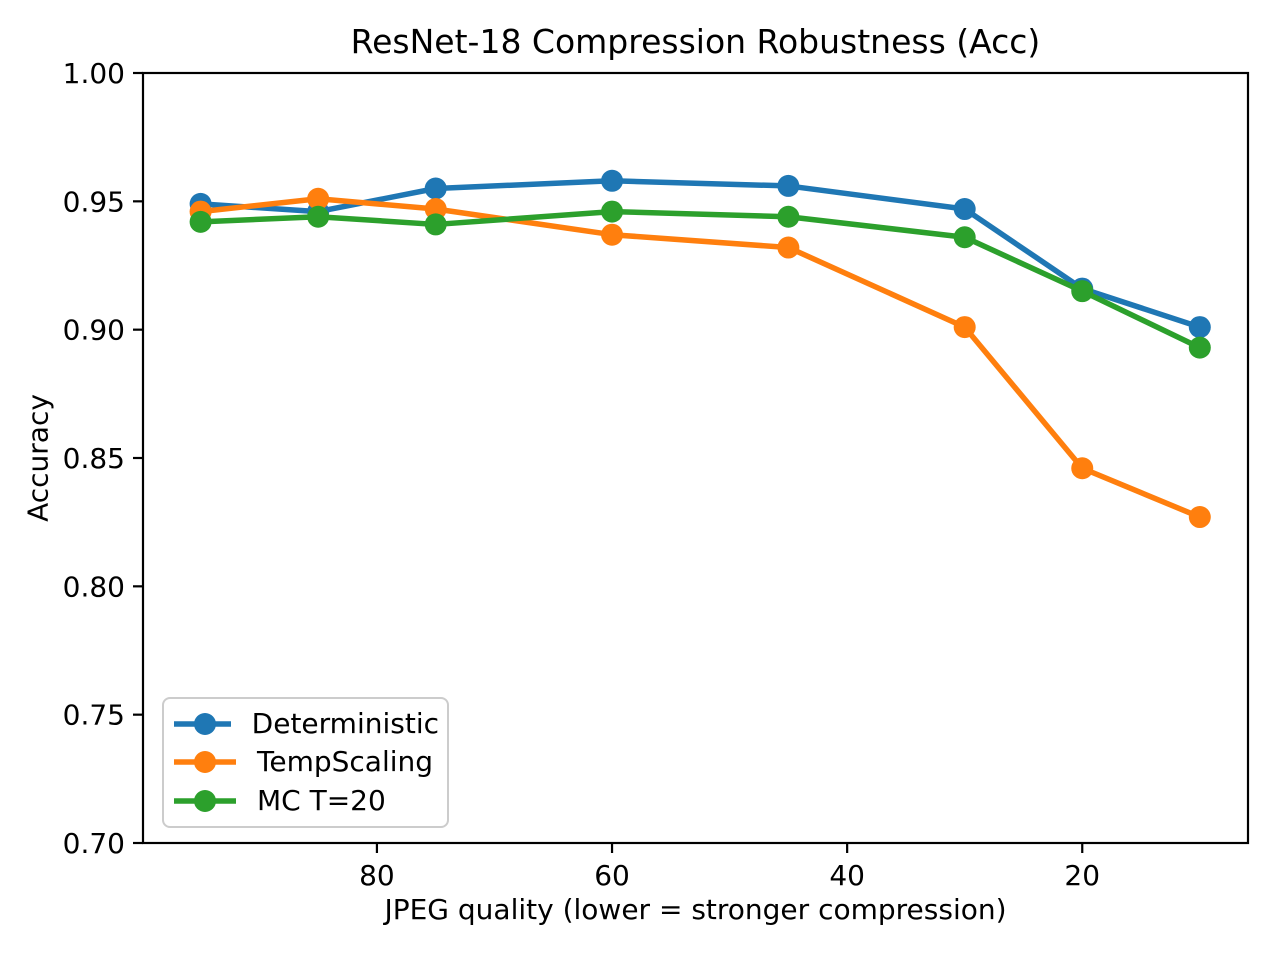 The image size is (1280, 960). I want to click on y-tick-label: 0.75, so click(94, 715).